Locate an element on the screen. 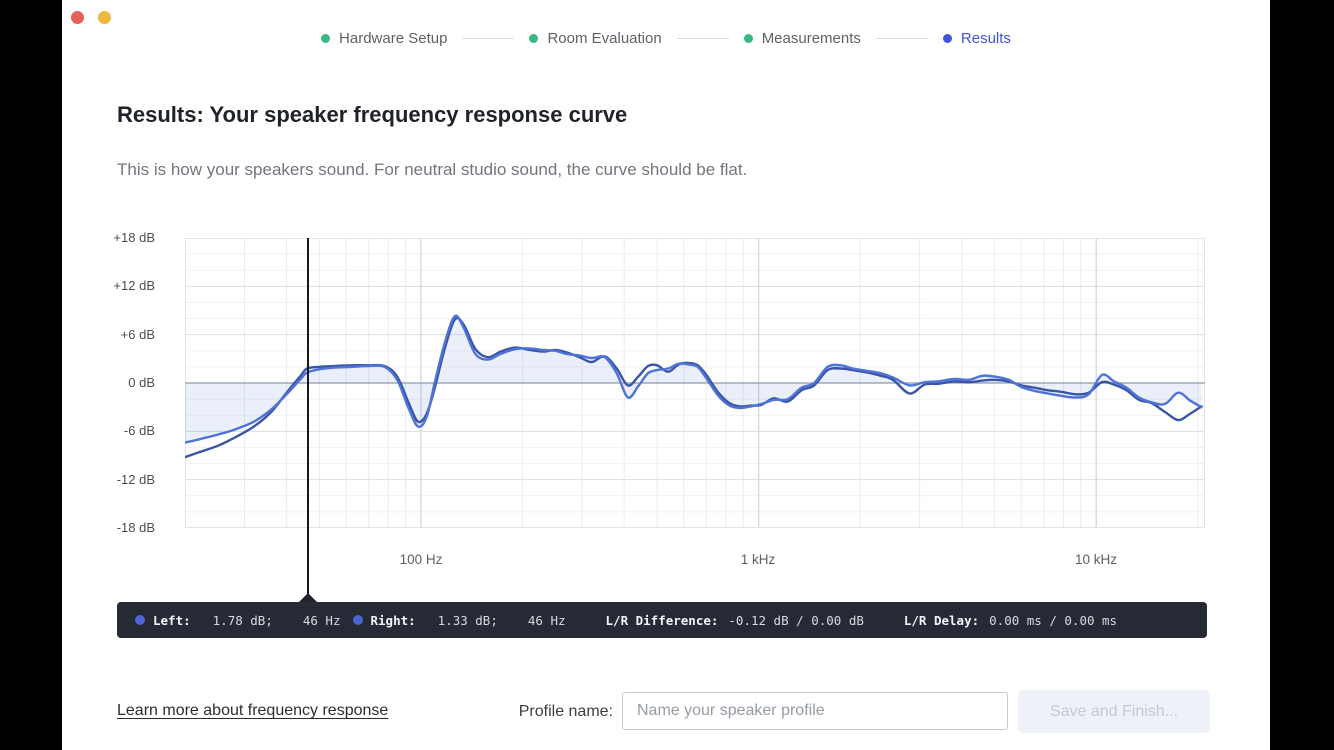  y-axis-tick: -18 dB is located at coordinates (135, 527).